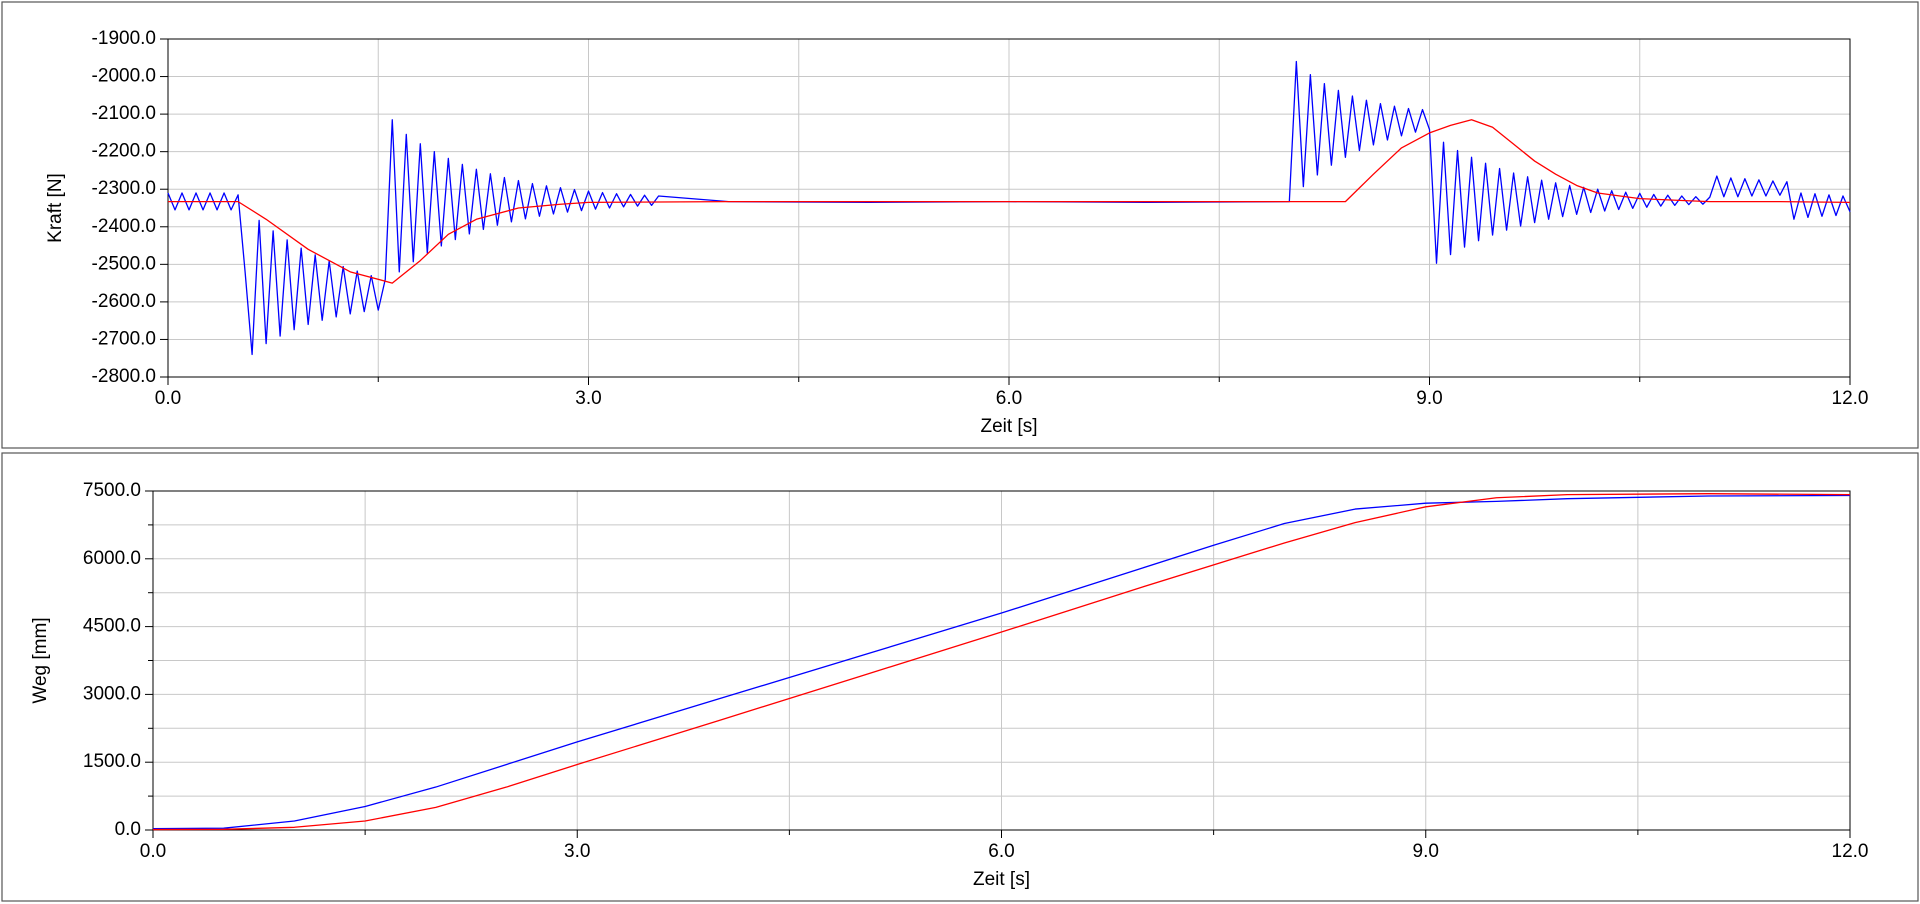  Describe the element at coordinates (128, 829) in the screenshot. I see `y-tick-label: 0.0` at that location.